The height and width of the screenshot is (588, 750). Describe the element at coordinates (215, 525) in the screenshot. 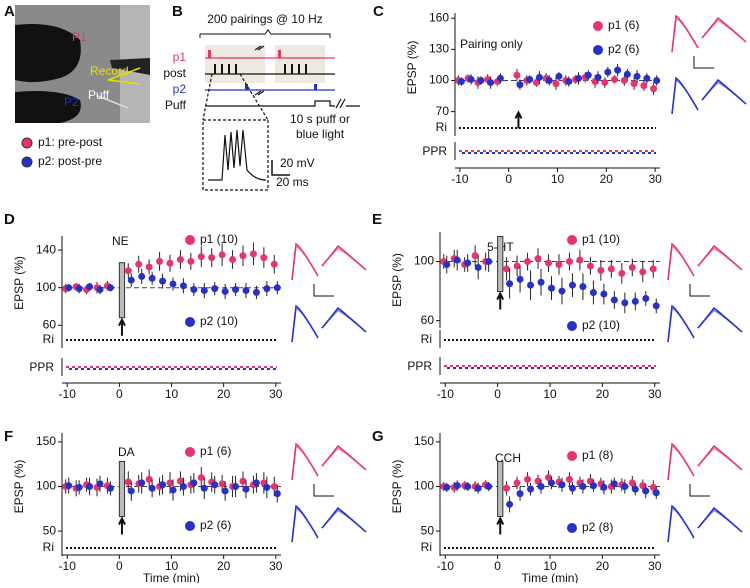

I see `legend-label: p2 (6)` at that location.